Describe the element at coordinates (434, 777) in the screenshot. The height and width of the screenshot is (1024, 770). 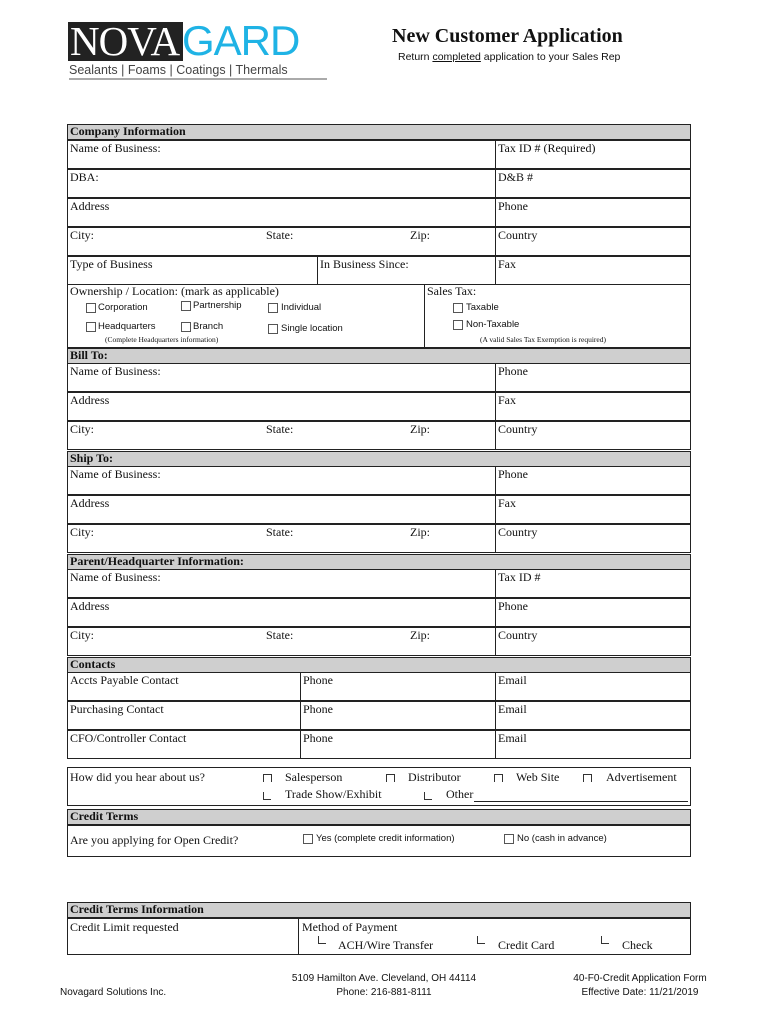
I see `referral-option-label: Distributor` at that location.